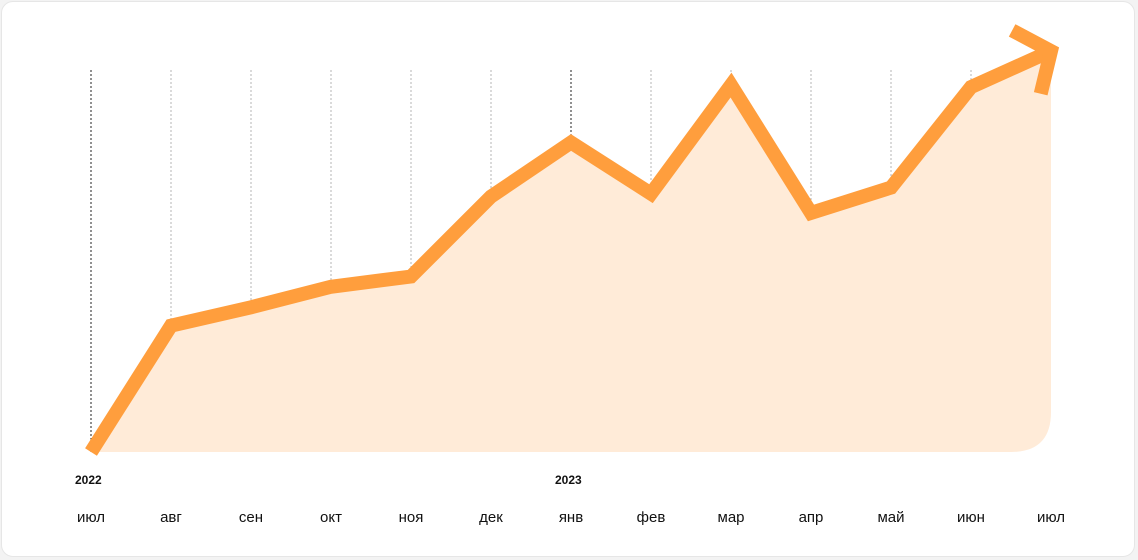 The width and height of the screenshot is (1138, 560). I want to click on month-tick-label: авг, so click(171, 517).